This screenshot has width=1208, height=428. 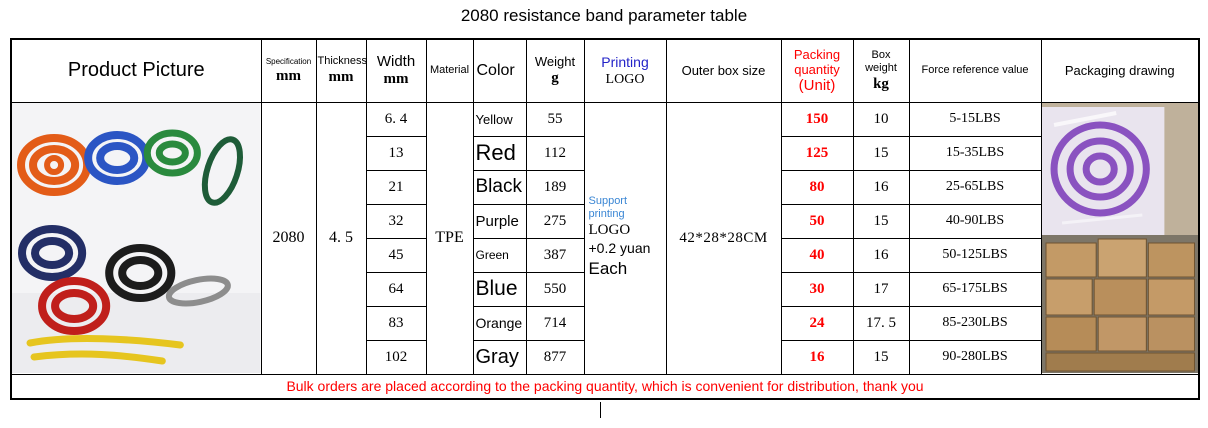 I want to click on product-picture-image, so click(x=136, y=238).